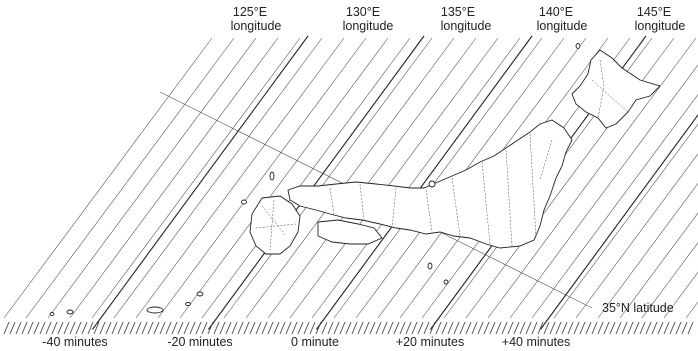  I want to click on hokkaido, so click(616, 89).